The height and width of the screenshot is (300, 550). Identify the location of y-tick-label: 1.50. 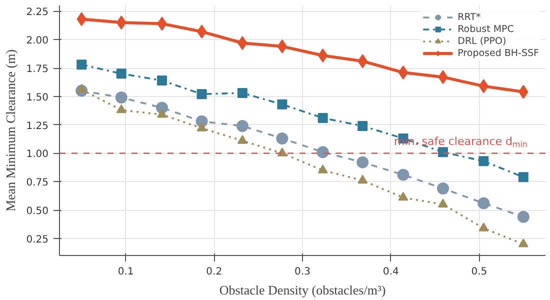
(37, 98).